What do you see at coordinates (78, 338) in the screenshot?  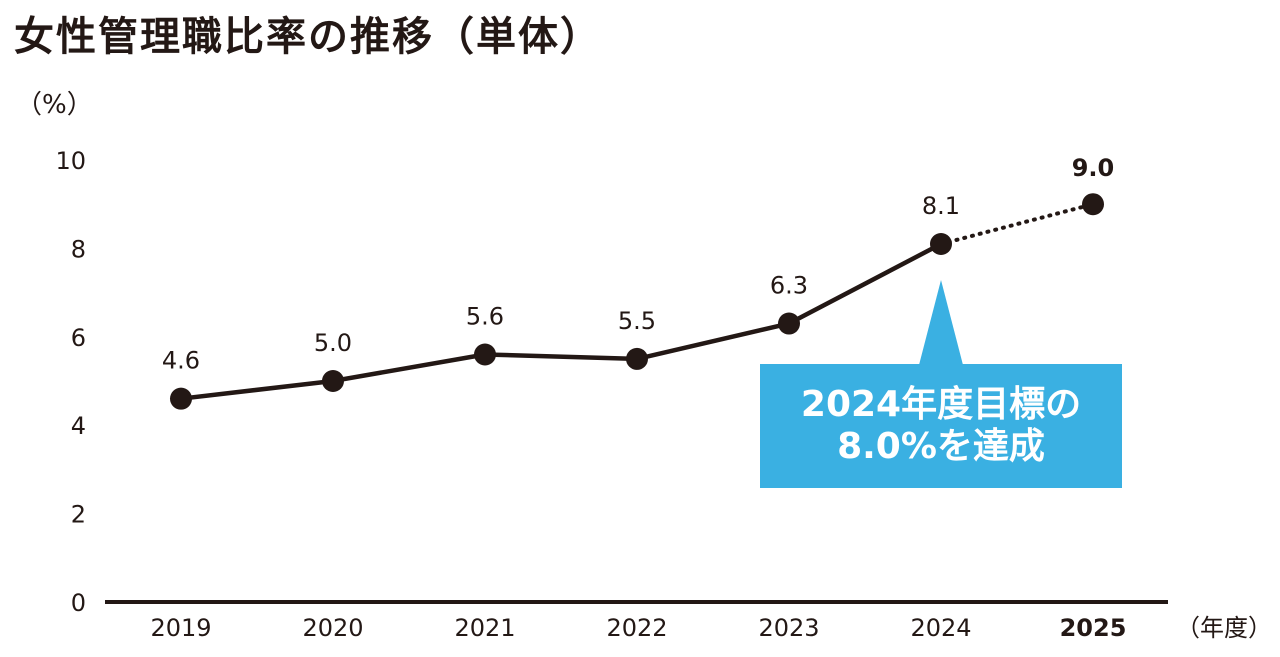 I see `y-tick-label: 6` at bounding box center [78, 338].